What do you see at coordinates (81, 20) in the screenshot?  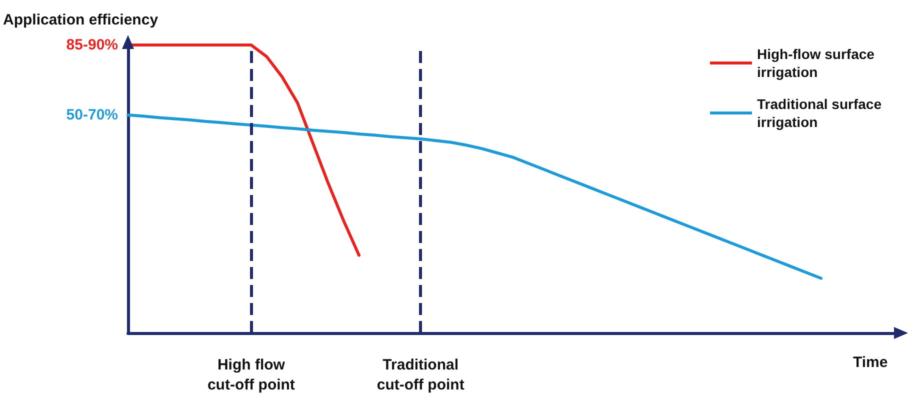 I see `y-axis-title: Application efficiency` at bounding box center [81, 20].